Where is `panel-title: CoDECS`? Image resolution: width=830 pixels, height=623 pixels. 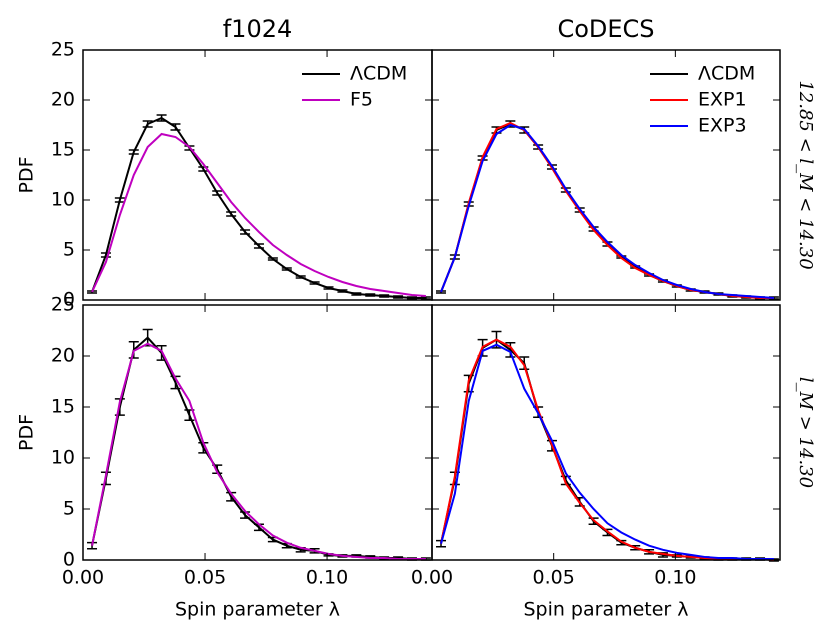 panel-title: CoDECS is located at coordinates (605, 29).